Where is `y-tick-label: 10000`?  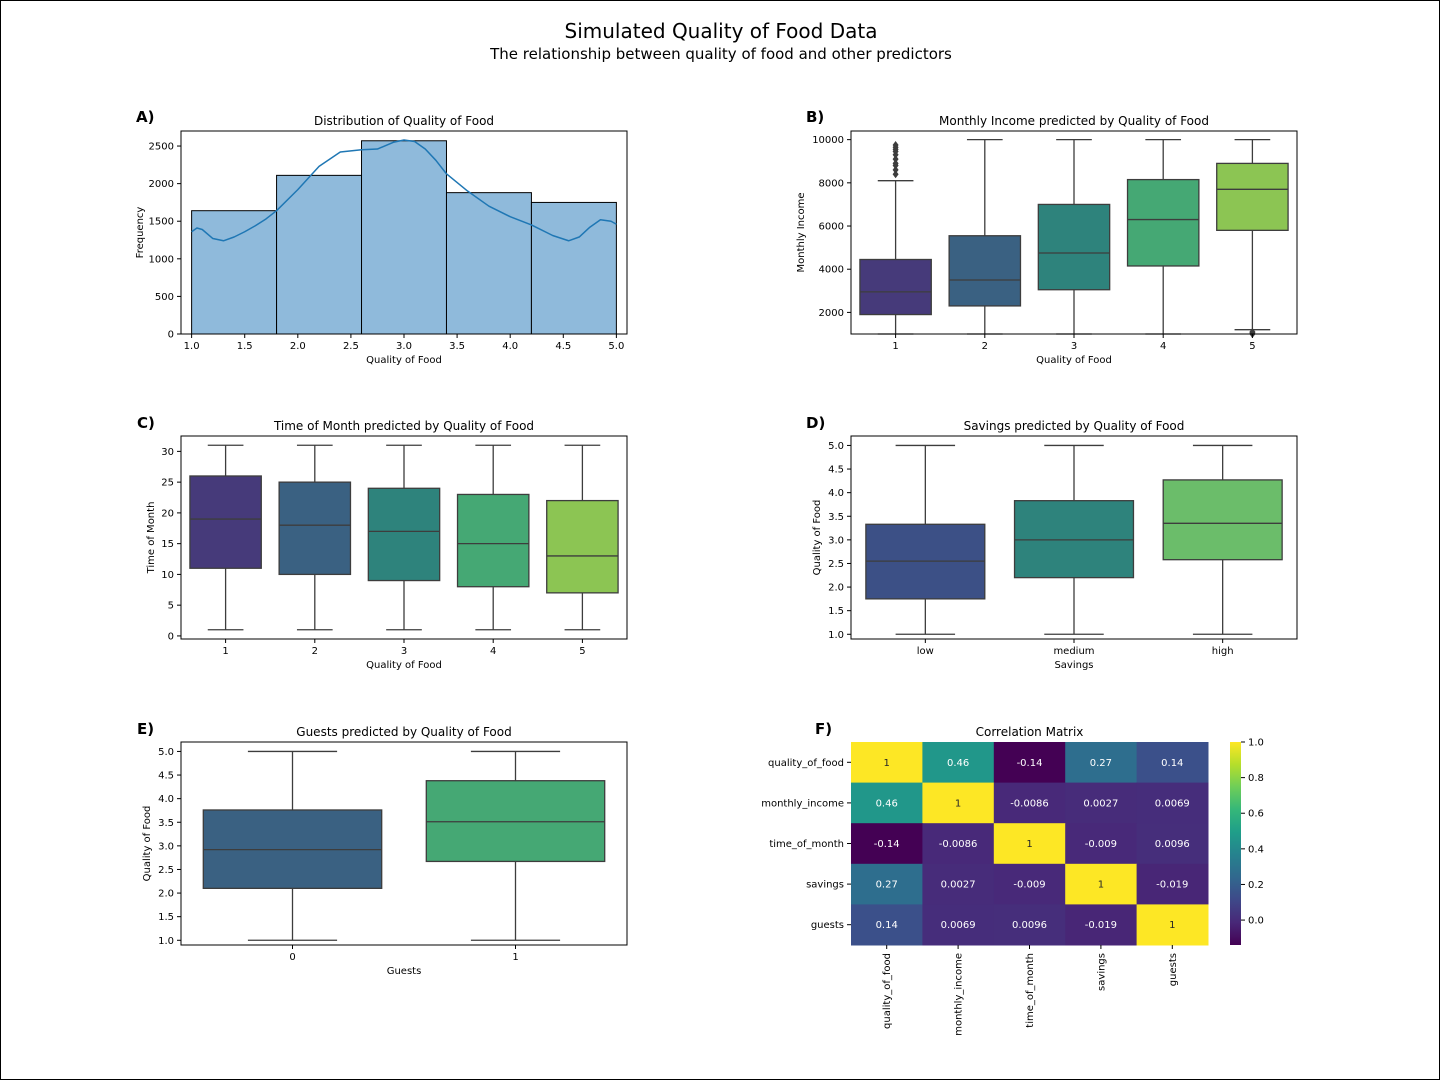 y-tick-label: 10000 is located at coordinates (828, 140).